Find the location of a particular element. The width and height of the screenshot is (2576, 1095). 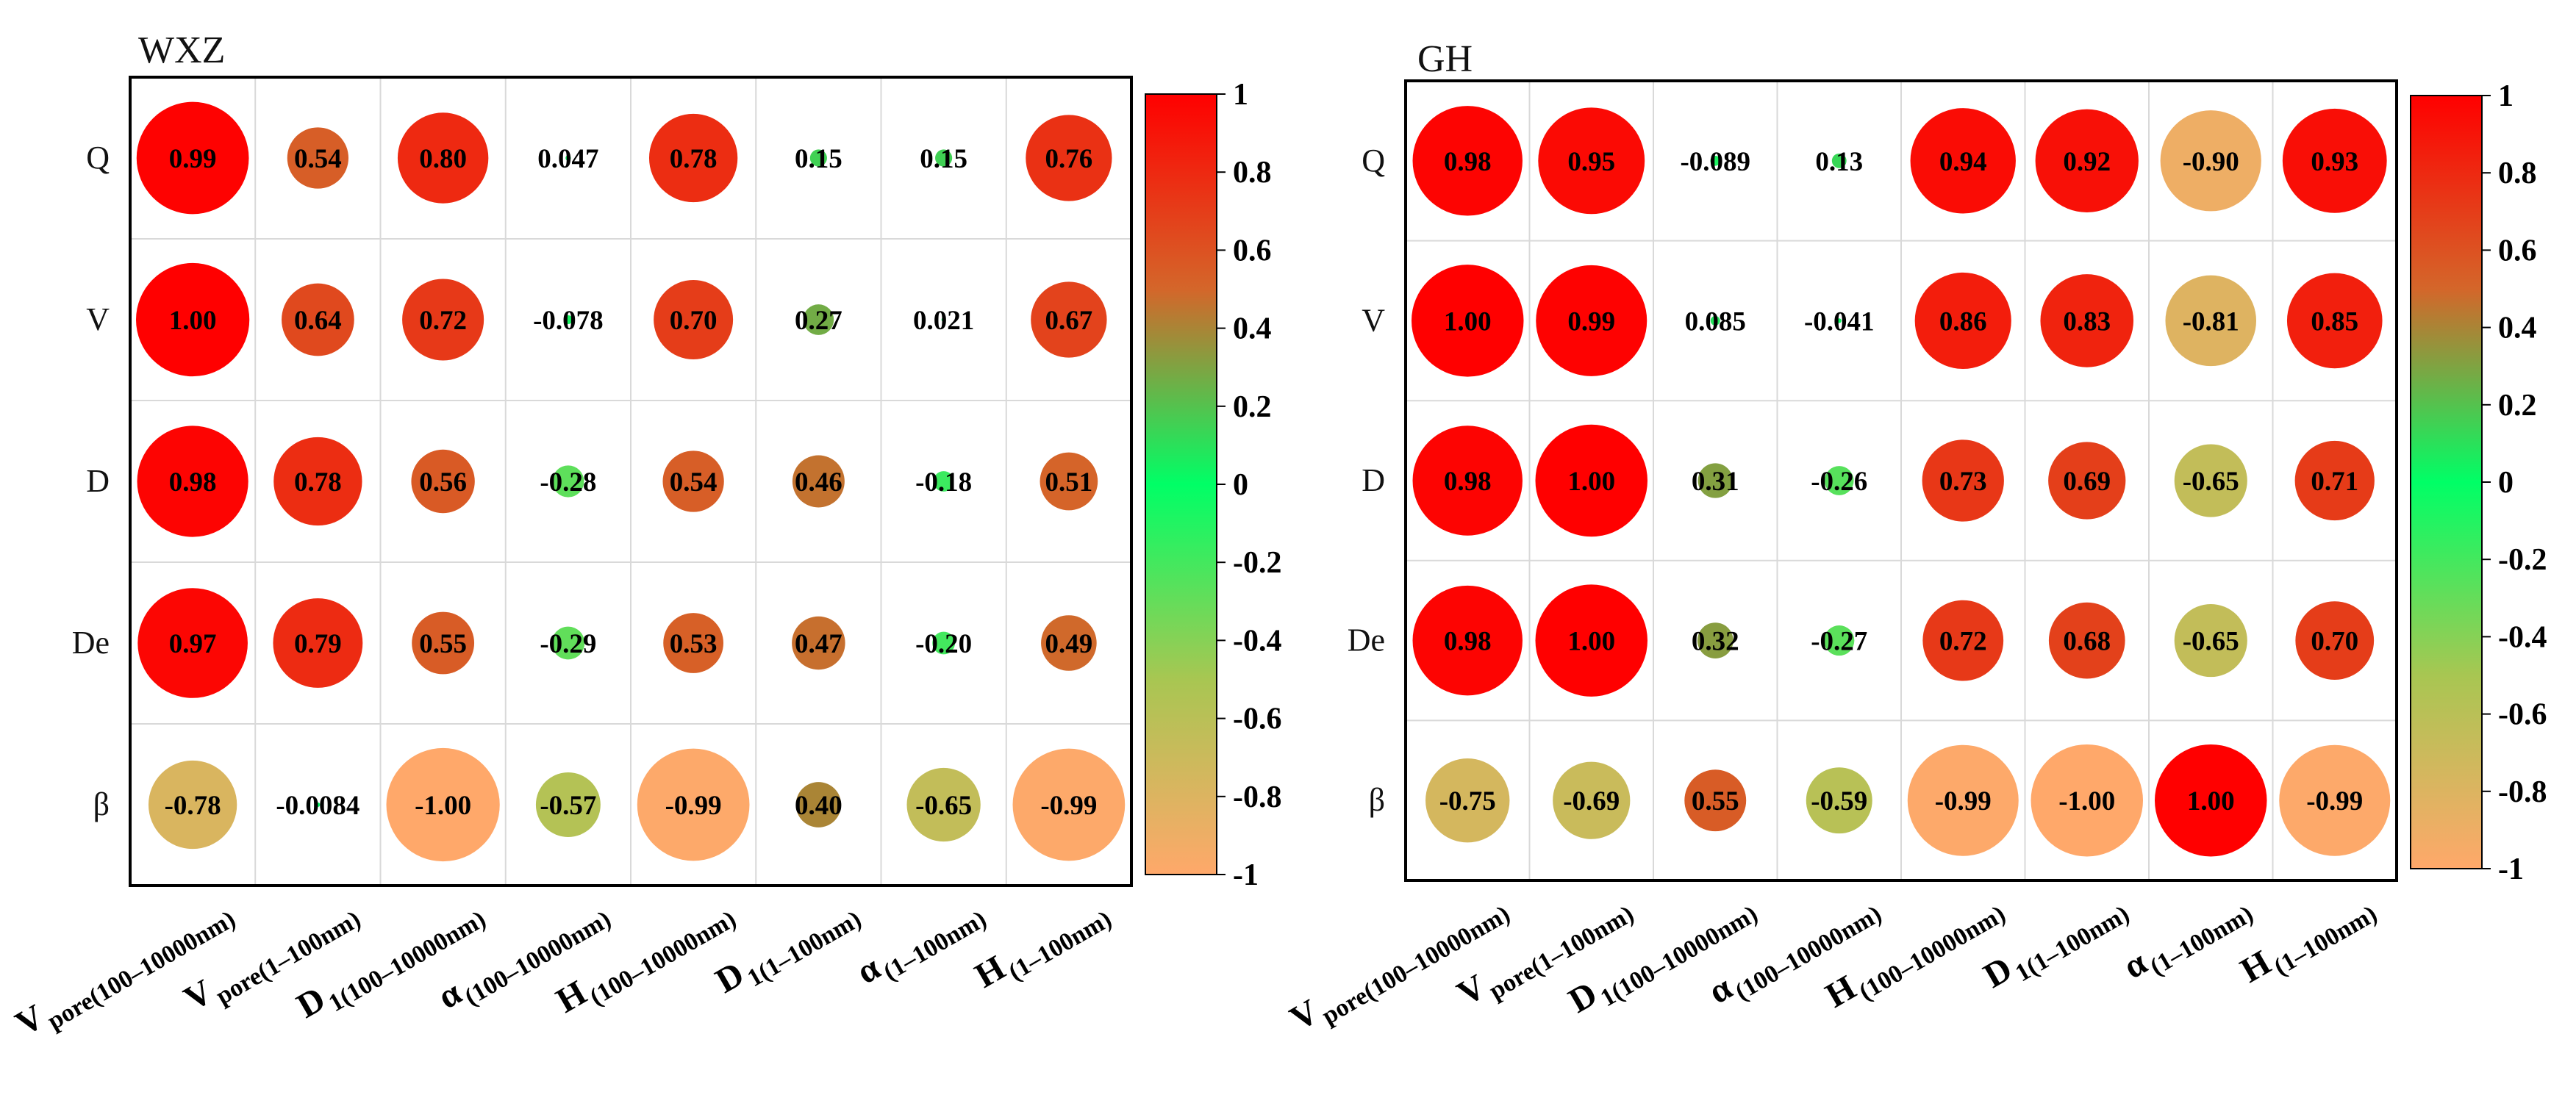

panel-gh-column-label: α(1–100nm) is located at coordinates (2187, 939).